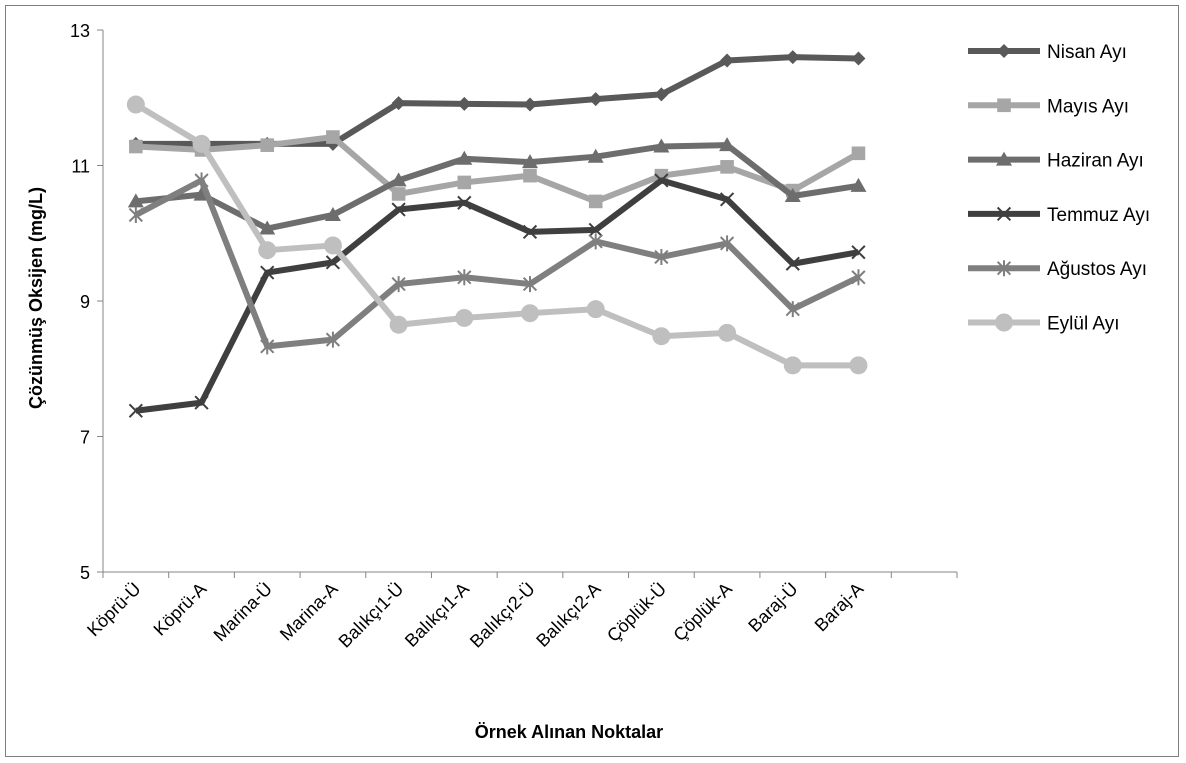 This screenshot has width=1186, height=763. I want to click on legend-label: Mayıs Ayı, so click(1088, 106).